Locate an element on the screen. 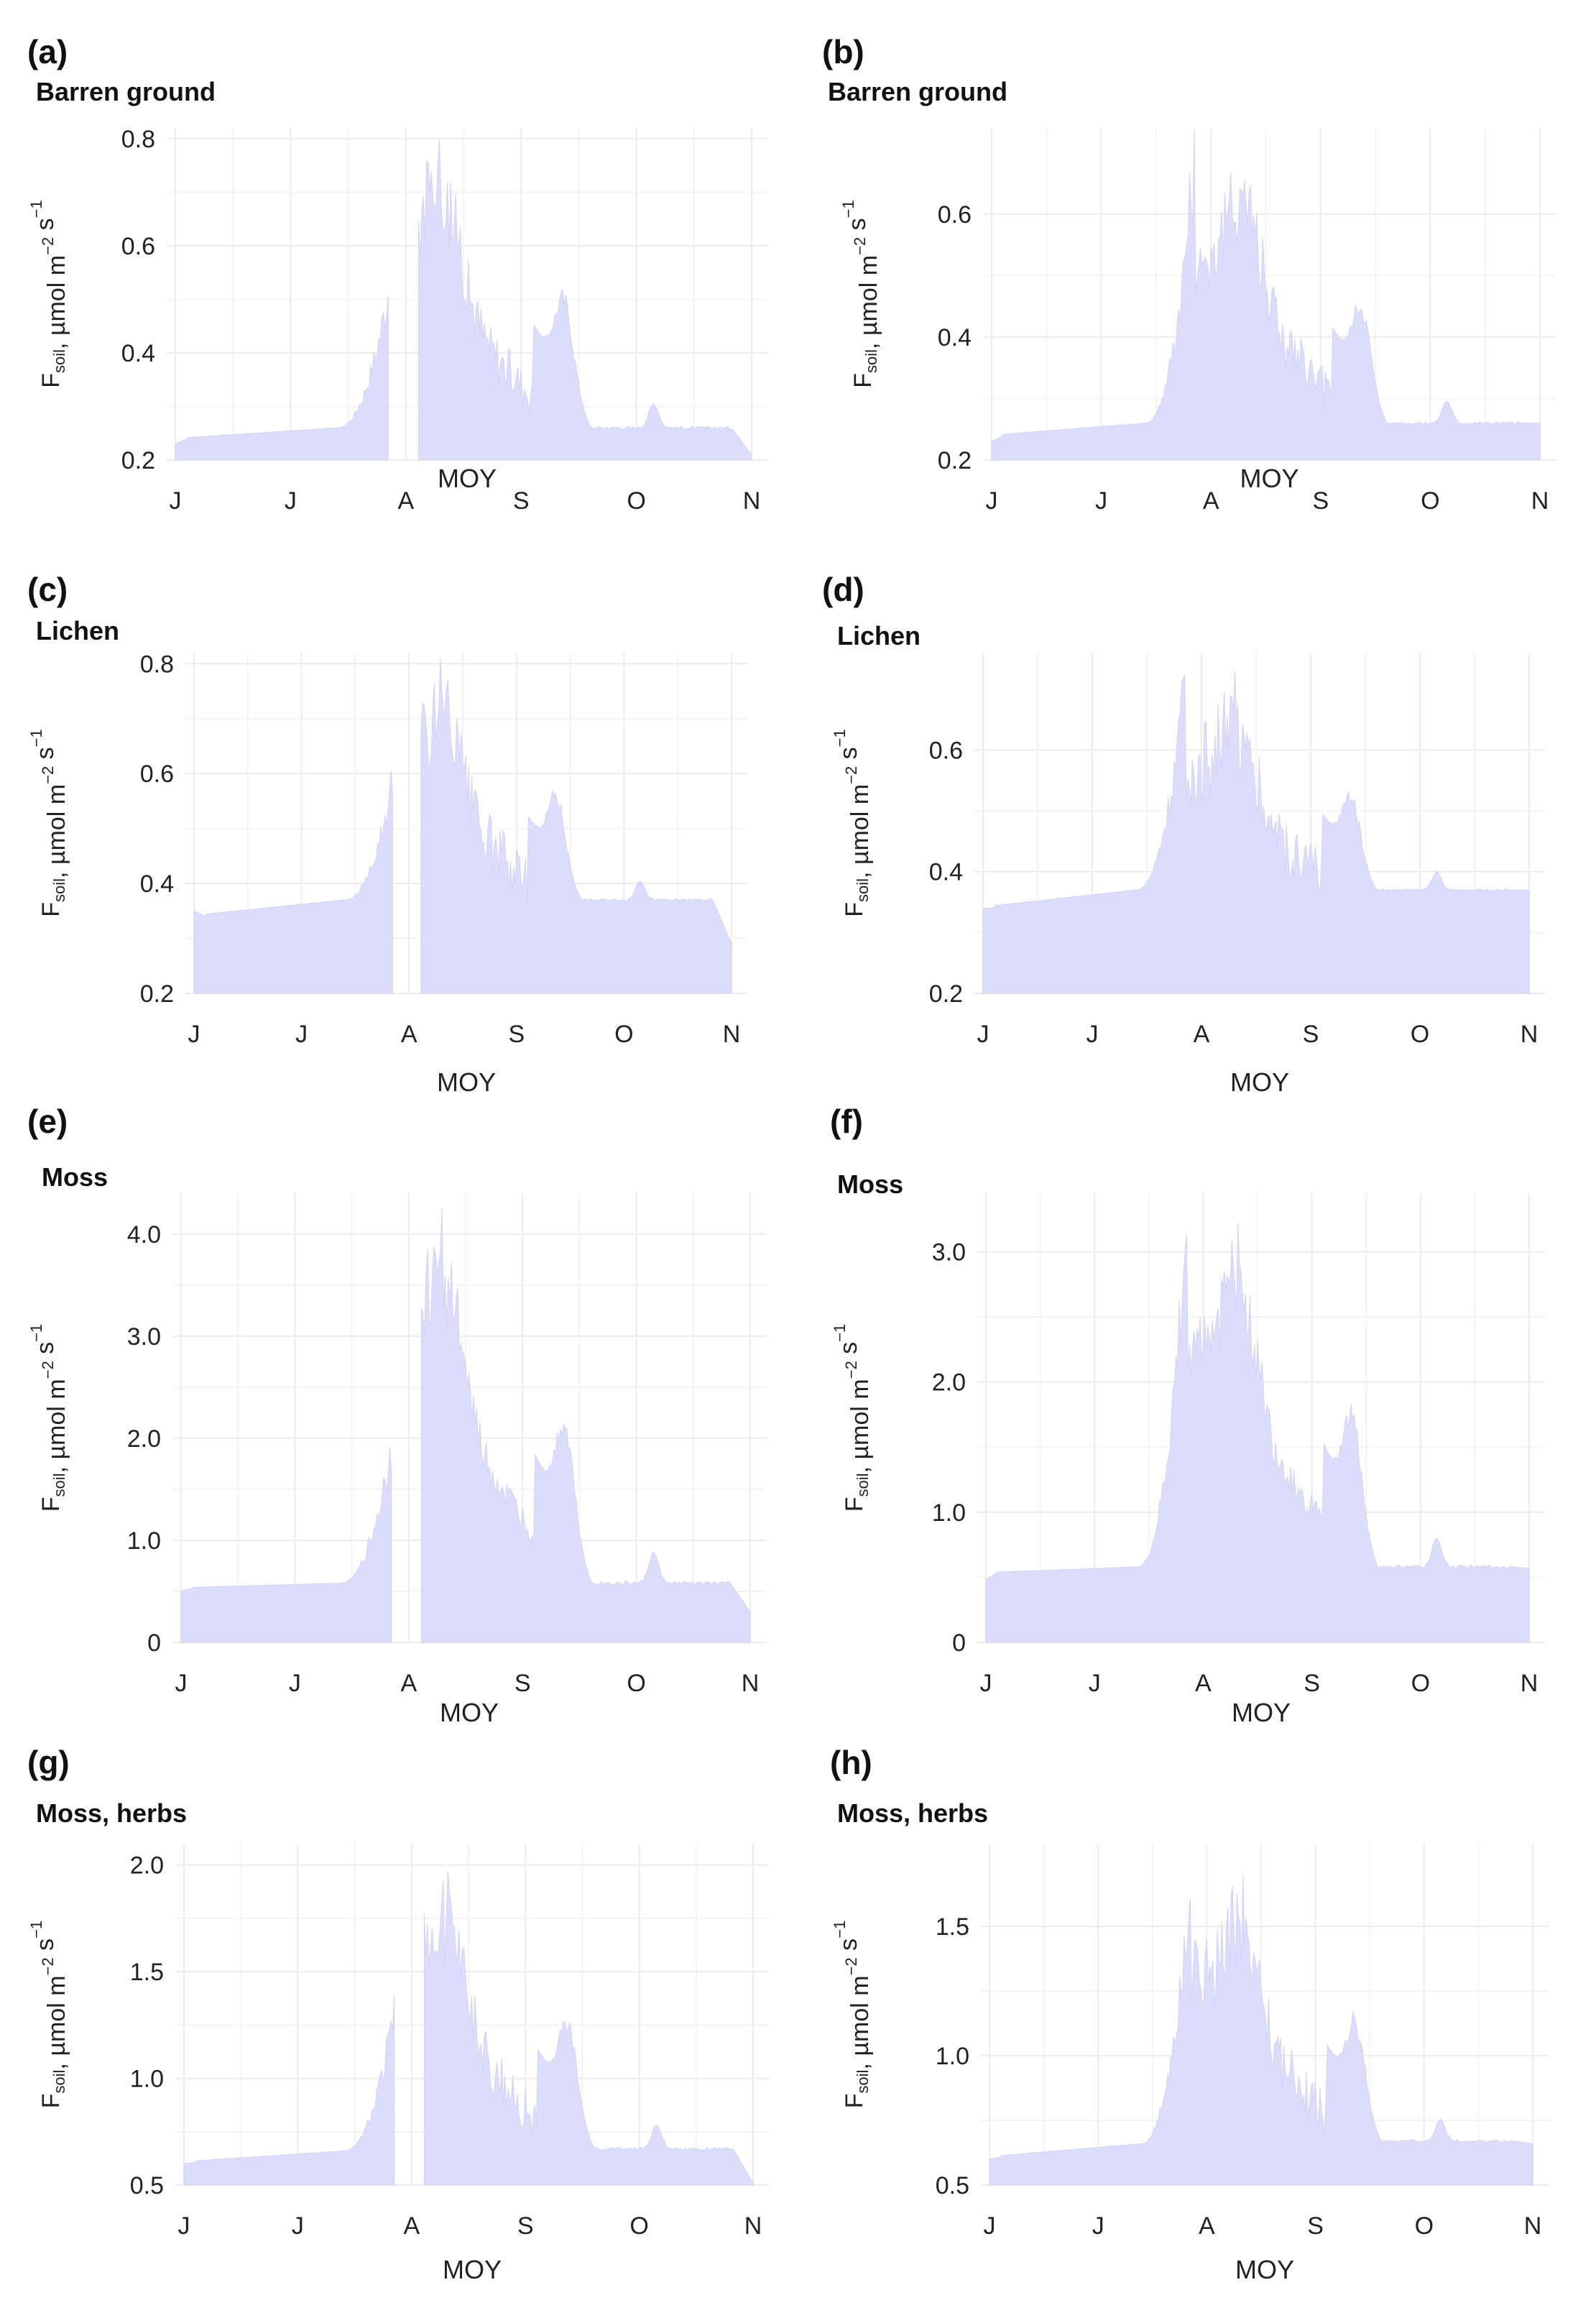 Image resolution: width=1596 pixels, height=2308 pixels. panel-label: (d) is located at coordinates (843, 589).